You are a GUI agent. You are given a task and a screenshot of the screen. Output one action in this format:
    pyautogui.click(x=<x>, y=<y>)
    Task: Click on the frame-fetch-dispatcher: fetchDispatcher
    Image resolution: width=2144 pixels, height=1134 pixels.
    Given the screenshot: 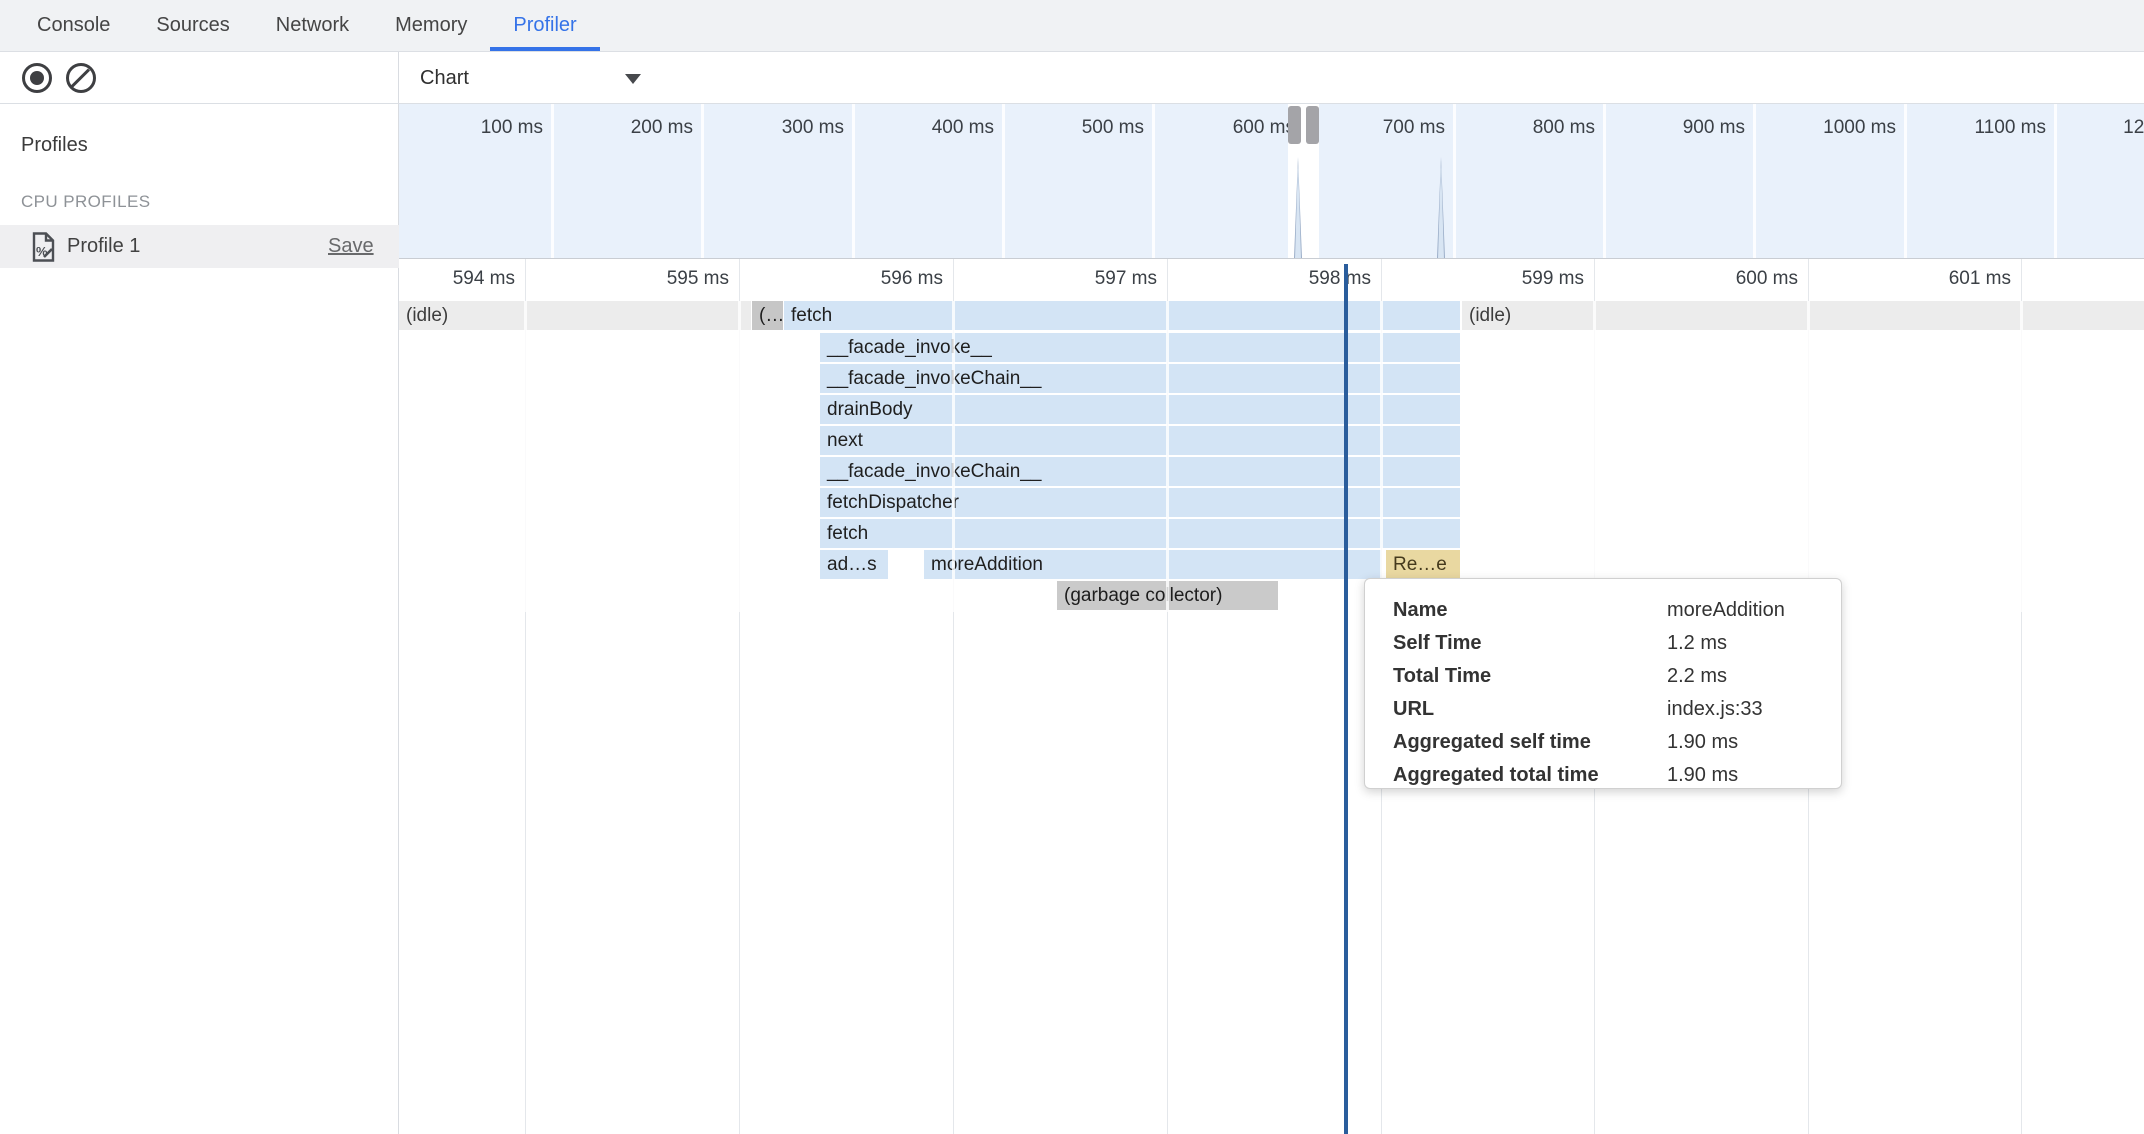 What is the action you would take?
    pyautogui.click(x=1140, y=502)
    